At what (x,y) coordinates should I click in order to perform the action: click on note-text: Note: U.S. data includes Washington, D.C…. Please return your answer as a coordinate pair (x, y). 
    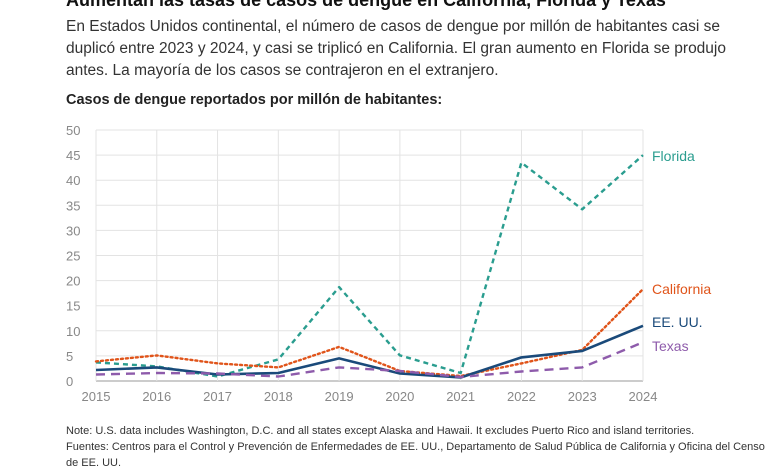
    Looking at the image, I should click on (380, 431).